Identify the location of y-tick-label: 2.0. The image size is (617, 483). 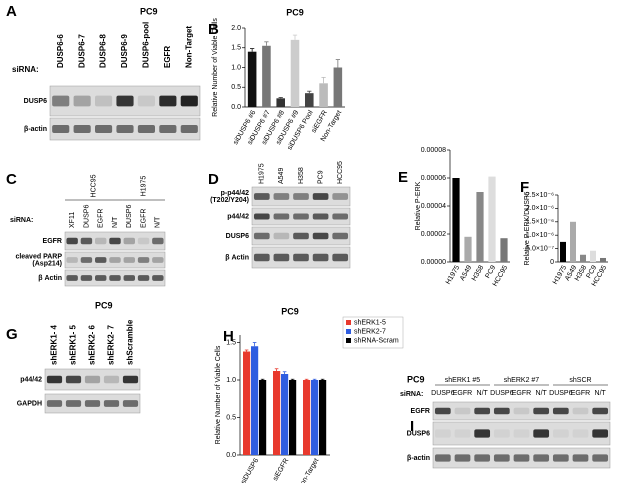
(236, 28).